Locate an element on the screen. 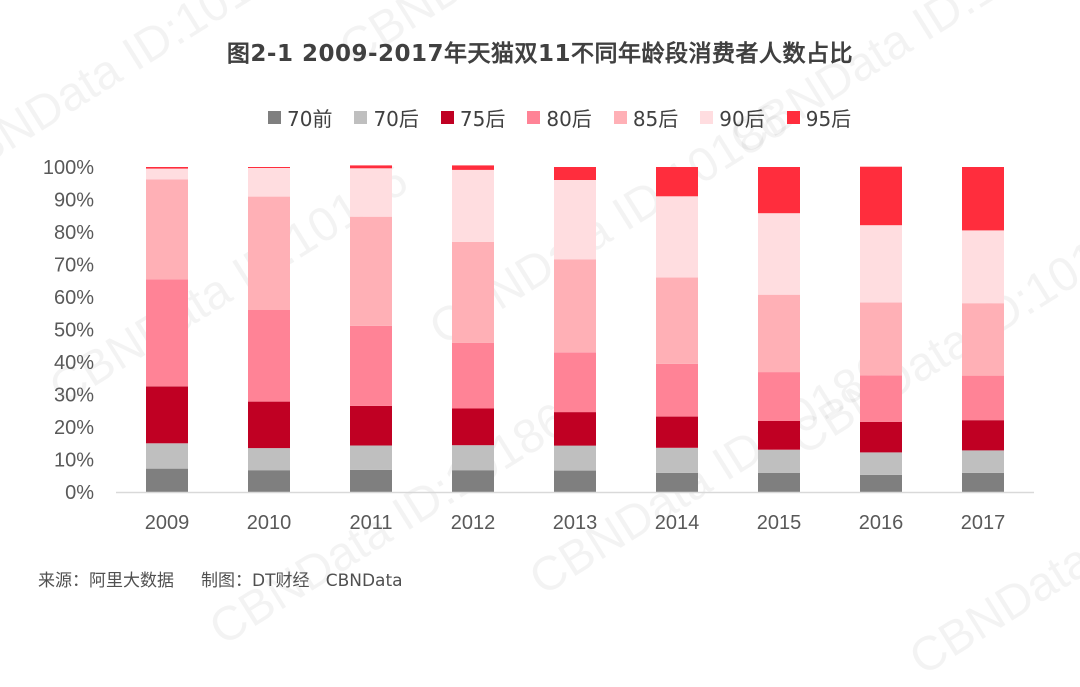 The image size is (1080, 687). x-tick-label: 2010 is located at coordinates (269, 523).